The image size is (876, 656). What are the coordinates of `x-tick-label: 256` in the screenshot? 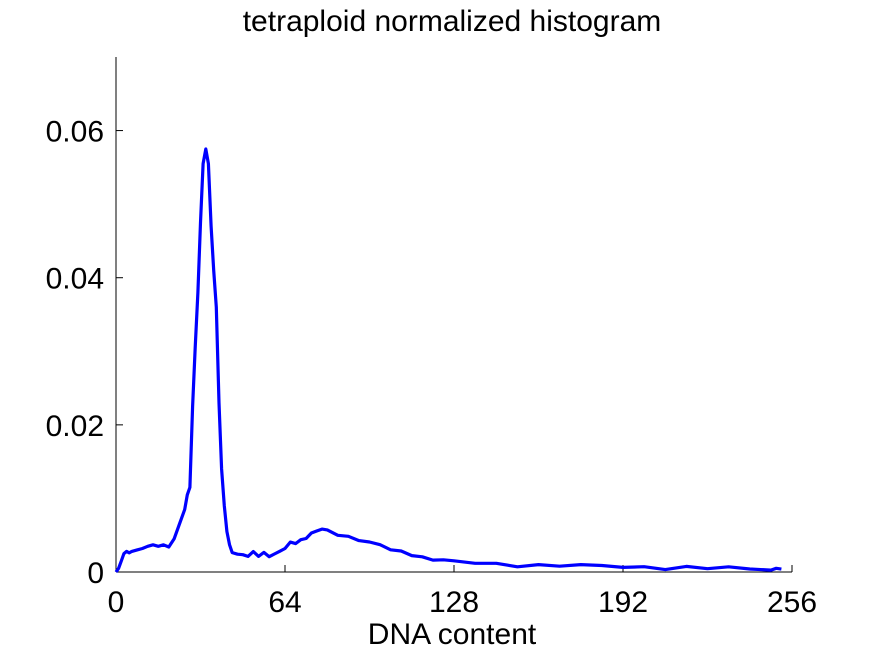 It's located at (792, 602).